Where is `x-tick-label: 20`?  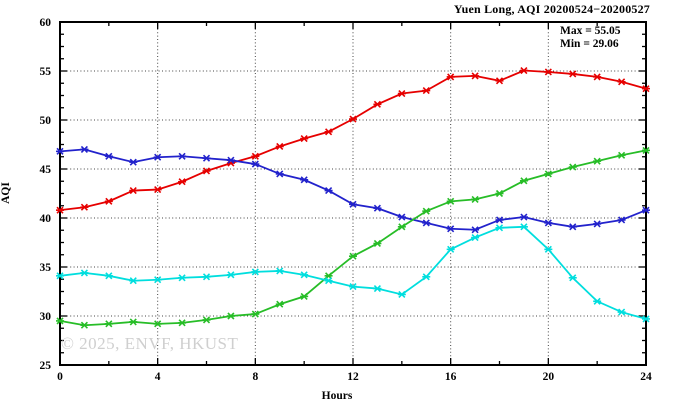 x-tick-label: 20 is located at coordinates (549, 377).